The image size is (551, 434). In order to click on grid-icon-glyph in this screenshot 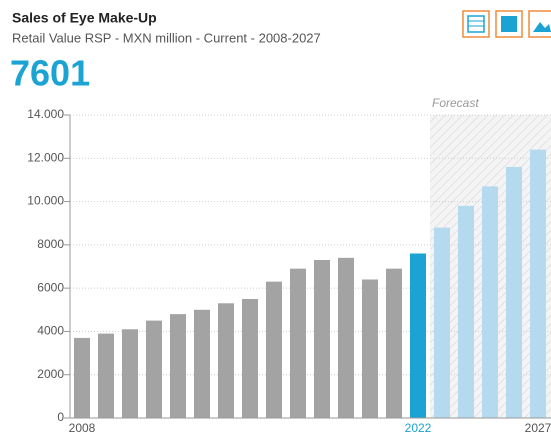, I will do `click(509, 24)`.